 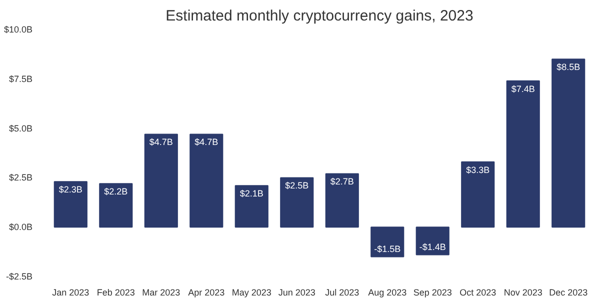 What do you see at coordinates (71, 293) in the screenshot?
I see `x-tick-label: Jan 2023` at bounding box center [71, 293].